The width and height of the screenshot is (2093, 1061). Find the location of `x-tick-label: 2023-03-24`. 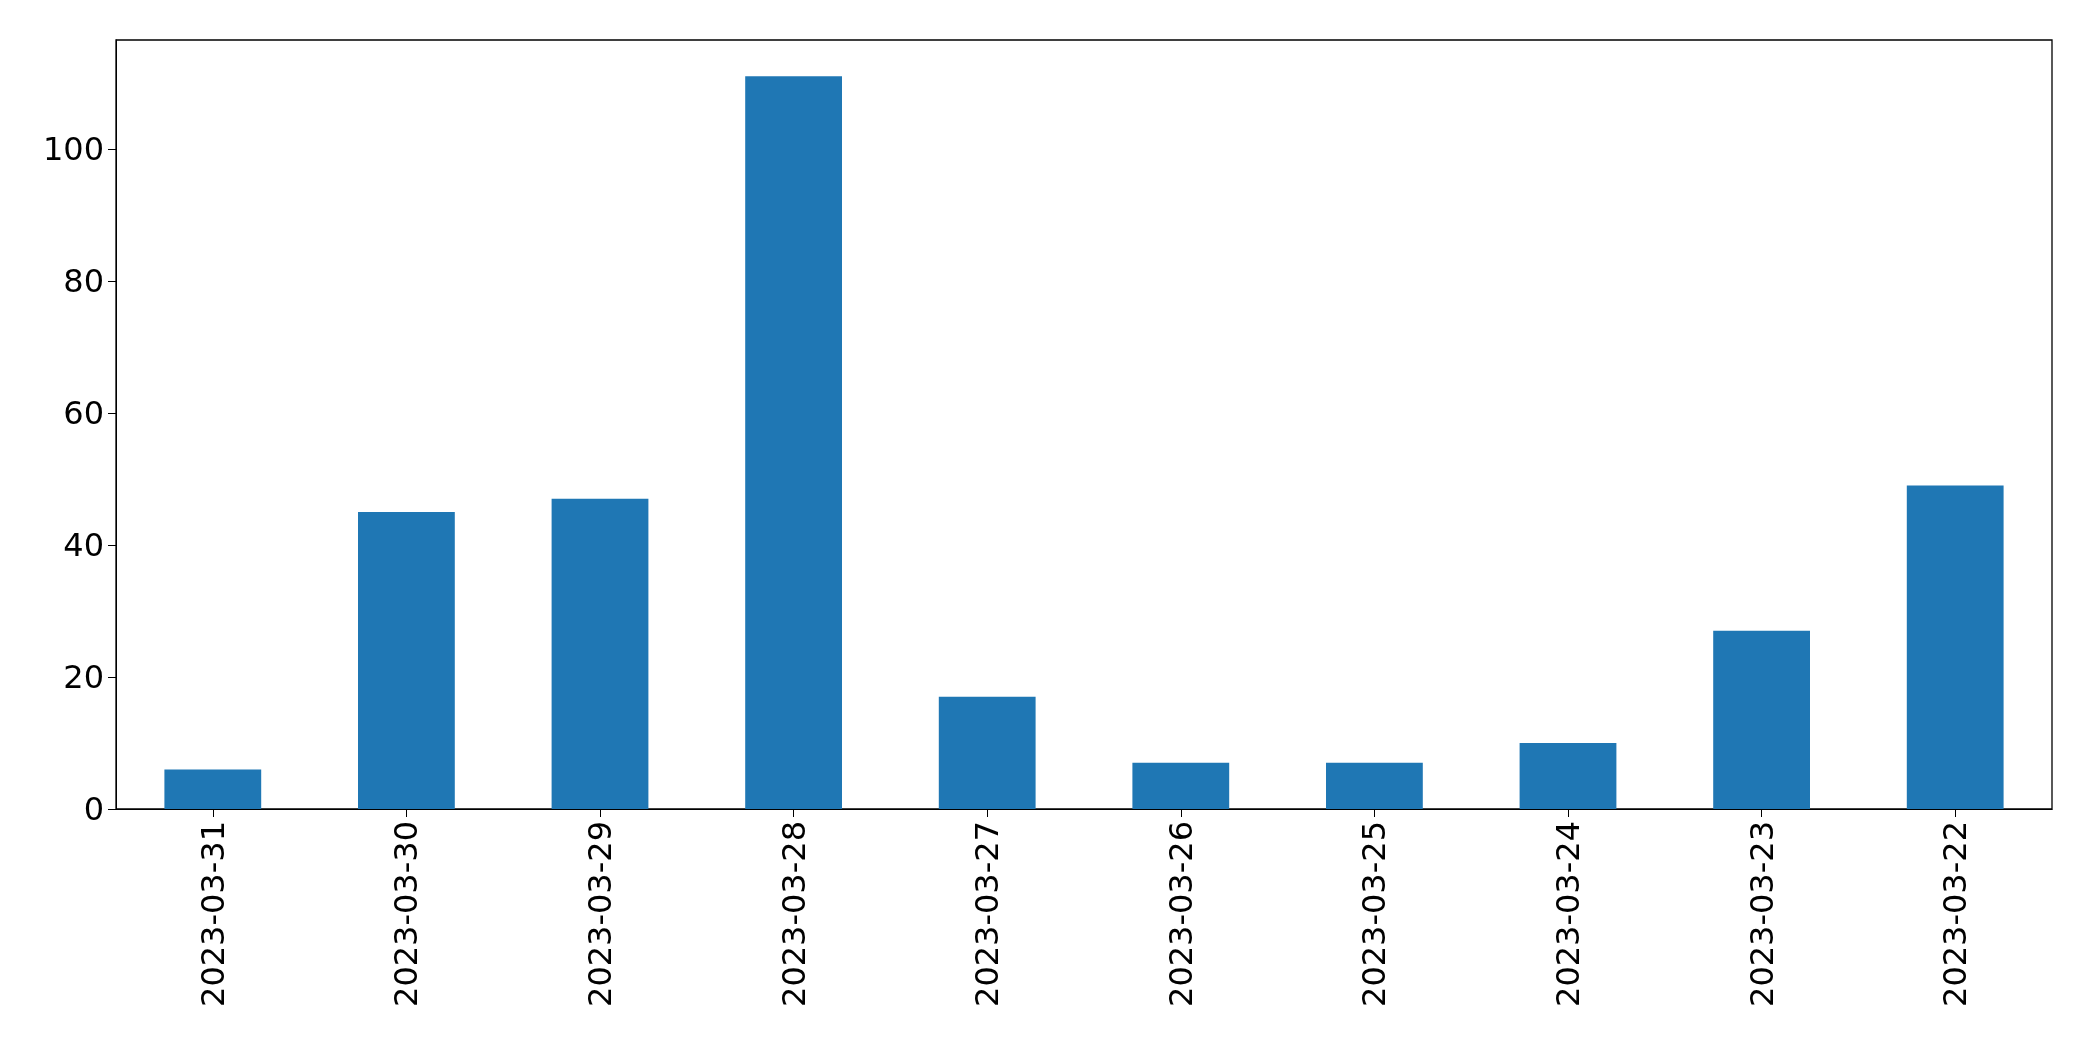

x-tick-label: 2023-03-24 is located at coordinates (1568, 914).